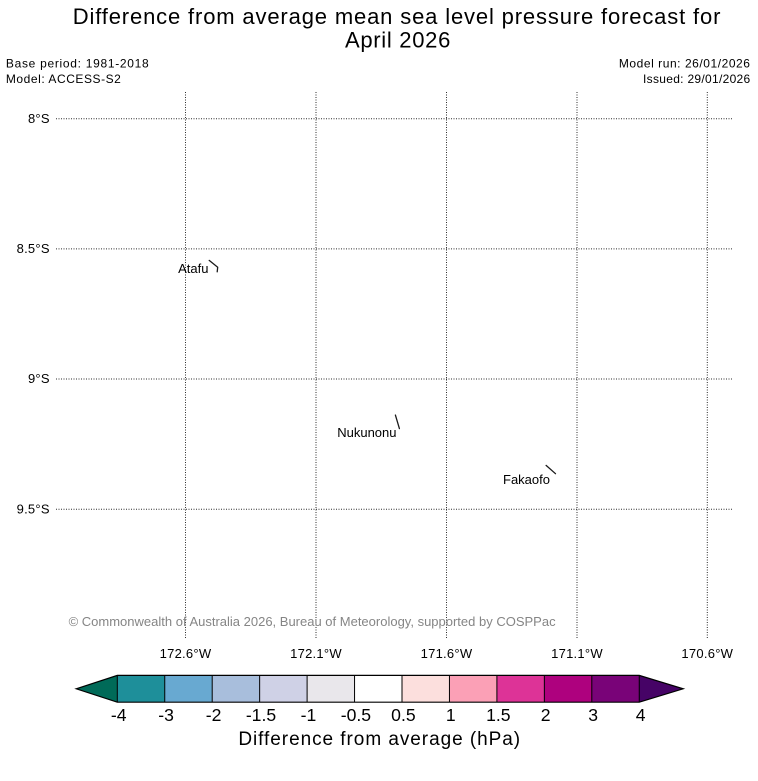 The image size is (758, 781). I want to click on svg-text: -0.5, so click(356, 715).